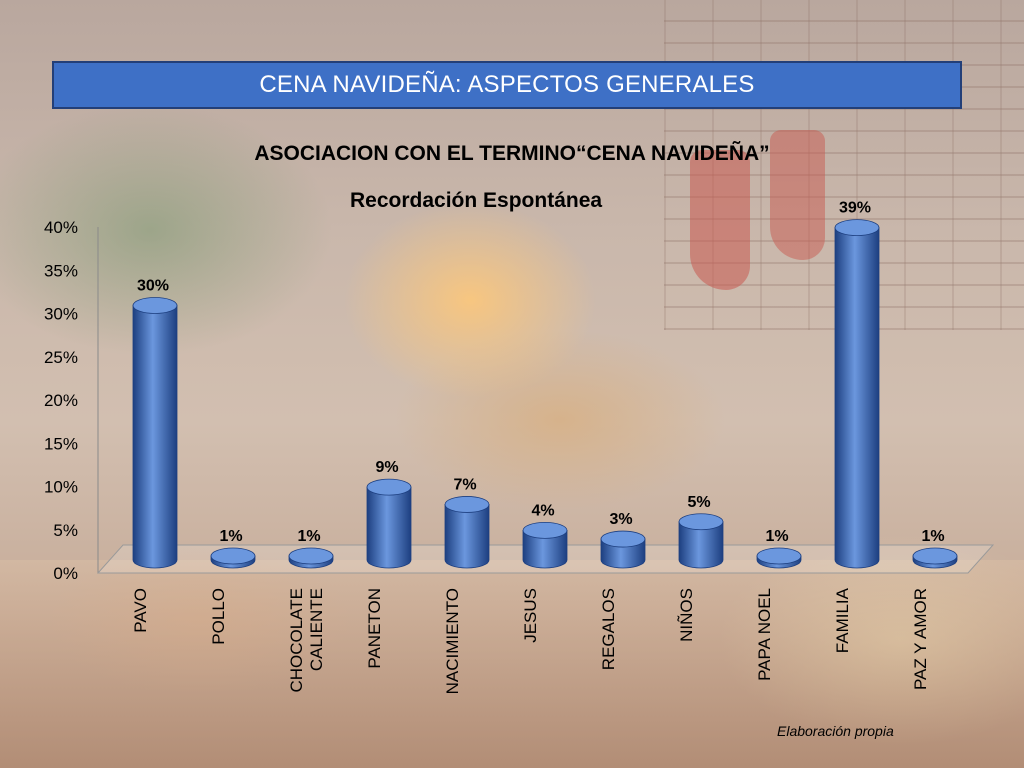 The height and width of the screenshot is (768, 1024). Describe the element at coordinates (542, 510) in the screenshot. I see `data-label: 4%` at that location.